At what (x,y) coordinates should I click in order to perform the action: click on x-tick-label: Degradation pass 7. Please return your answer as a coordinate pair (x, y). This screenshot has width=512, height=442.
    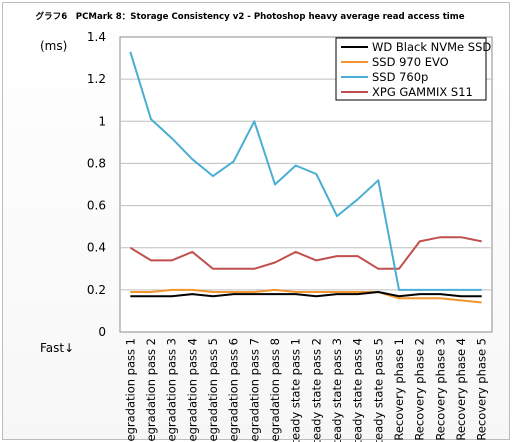
    Looking at the image, I should click on (254, 390).